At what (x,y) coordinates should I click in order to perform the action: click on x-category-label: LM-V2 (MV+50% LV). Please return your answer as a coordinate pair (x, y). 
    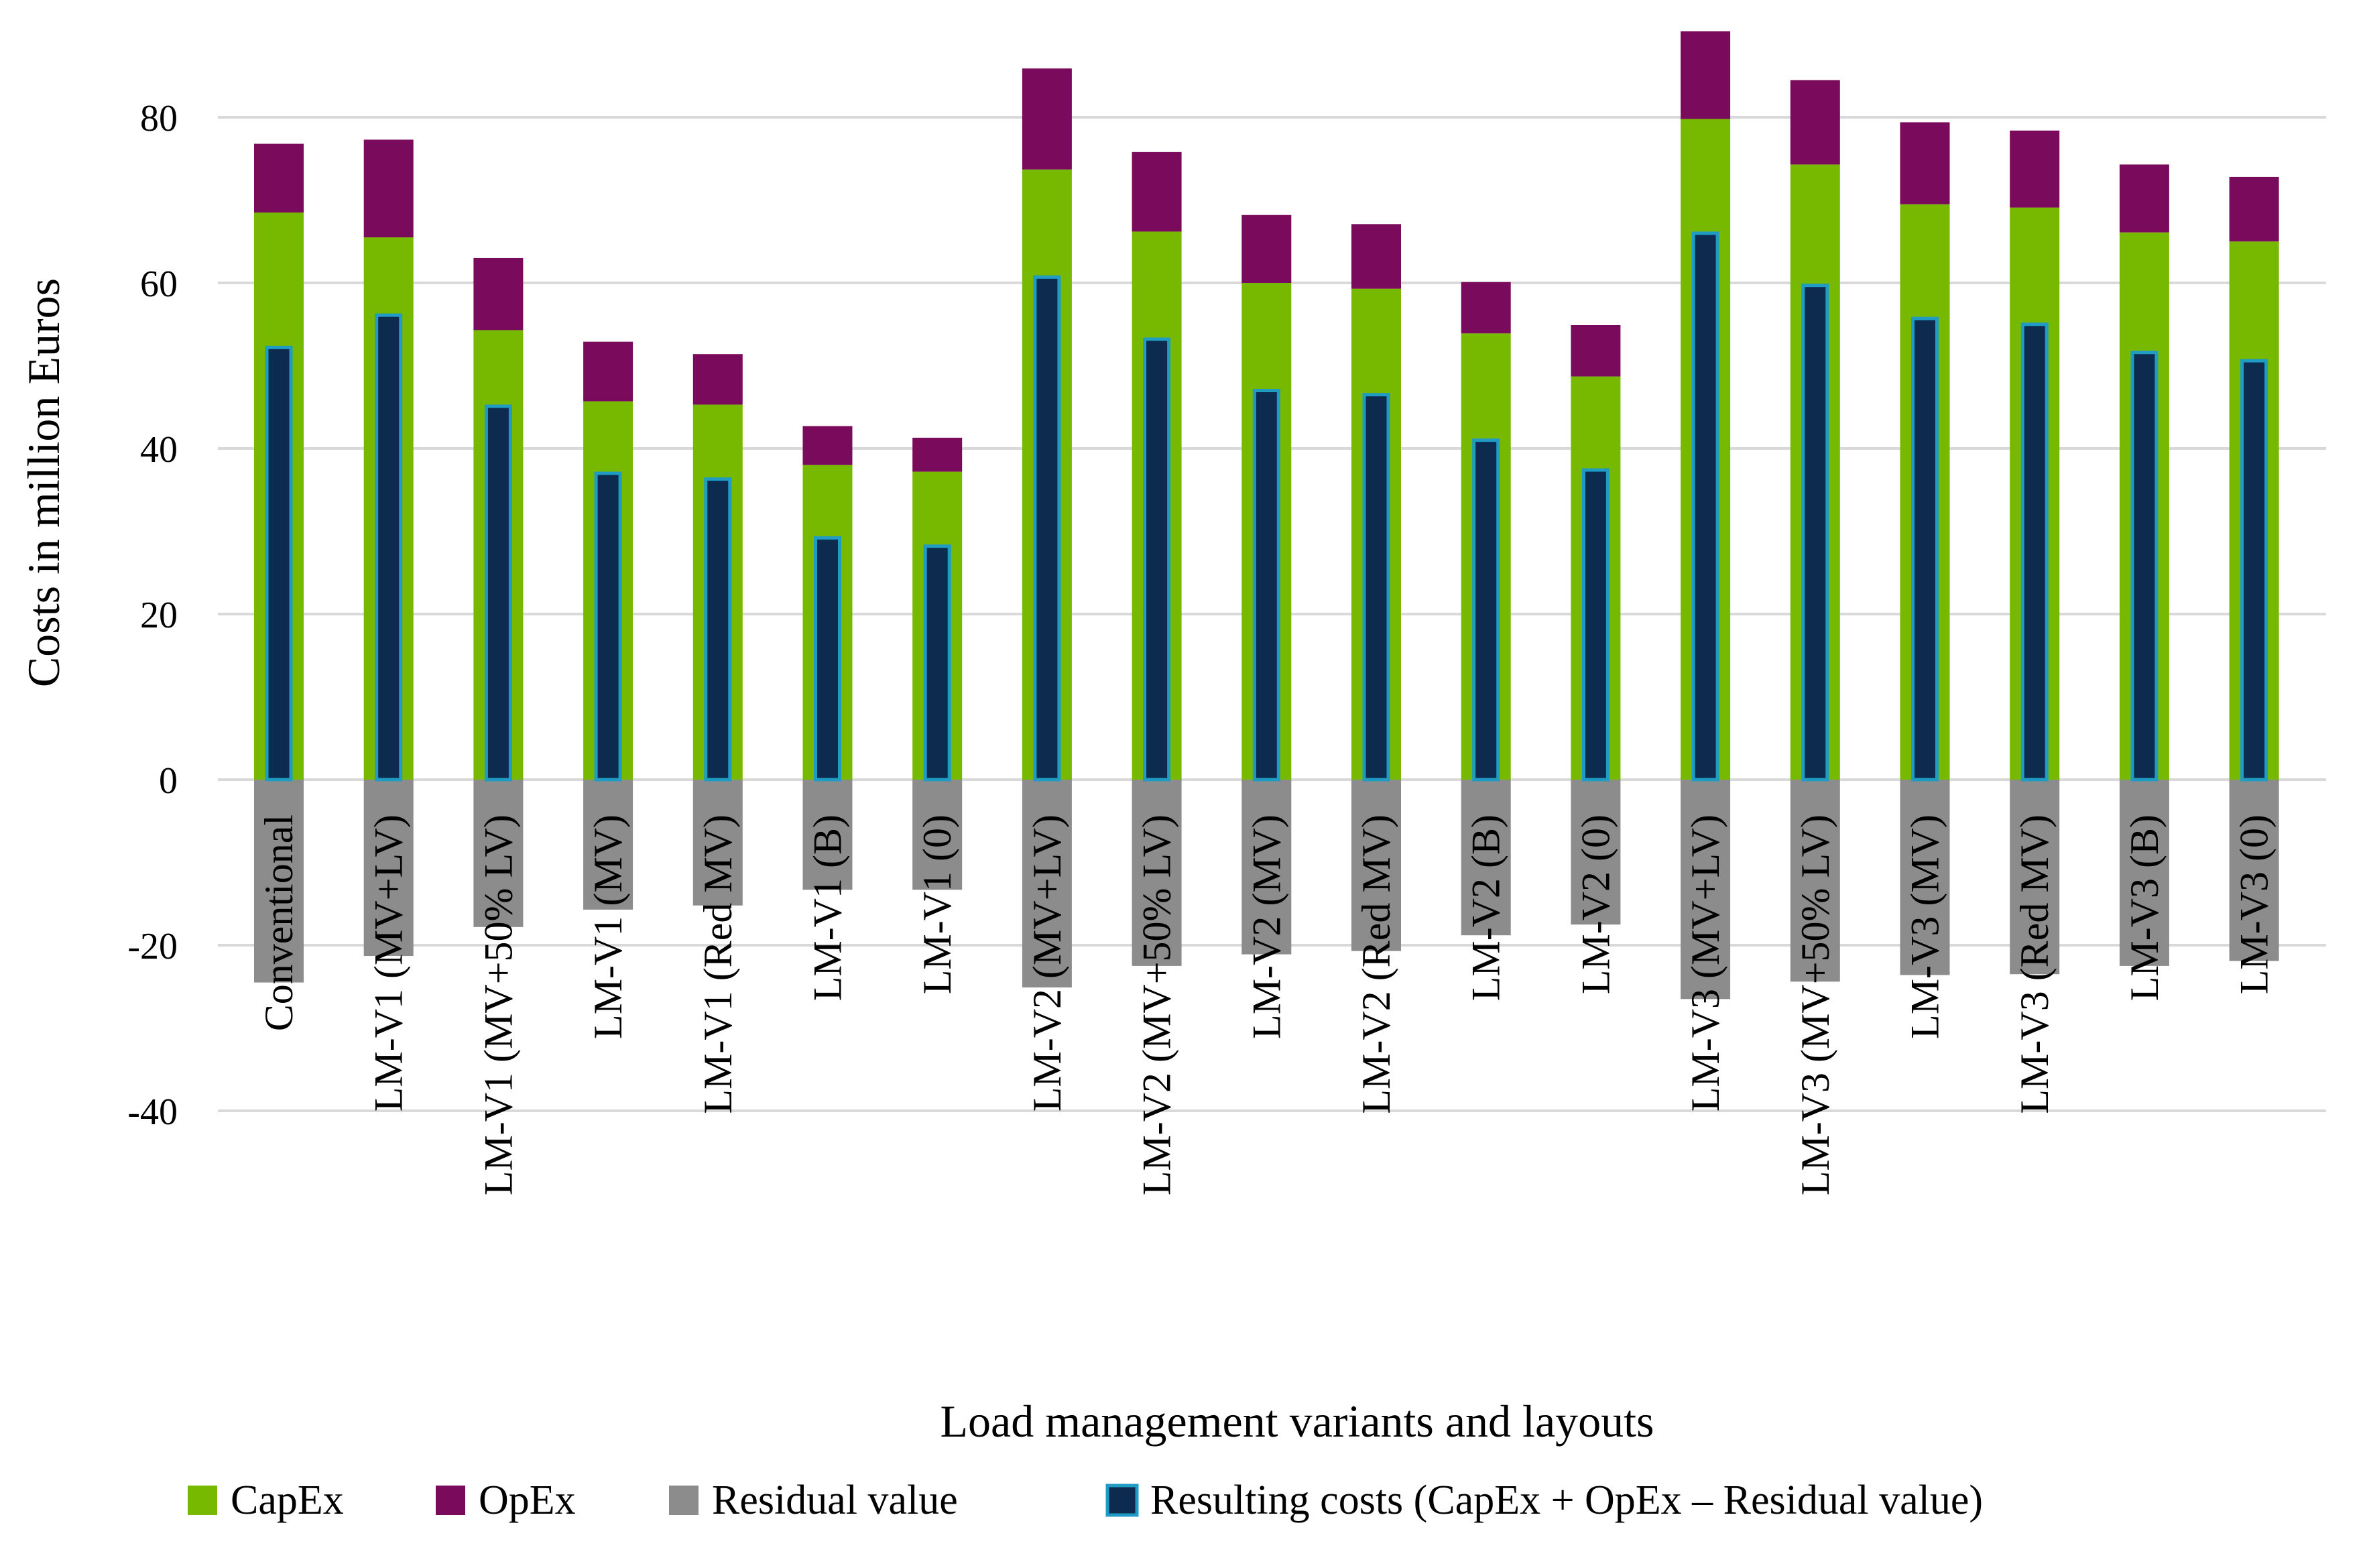
    Looking at the image, I should click on (1157, 1005).